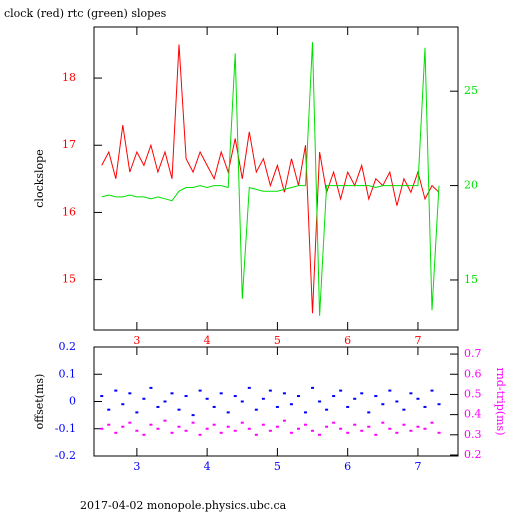 The height and width of the screenshot is (512, 512). What do you see at coordinates (39, 402) in the screenshot?
I see `y-axis-label: offset(ms)` at bounding box center [39, 402].